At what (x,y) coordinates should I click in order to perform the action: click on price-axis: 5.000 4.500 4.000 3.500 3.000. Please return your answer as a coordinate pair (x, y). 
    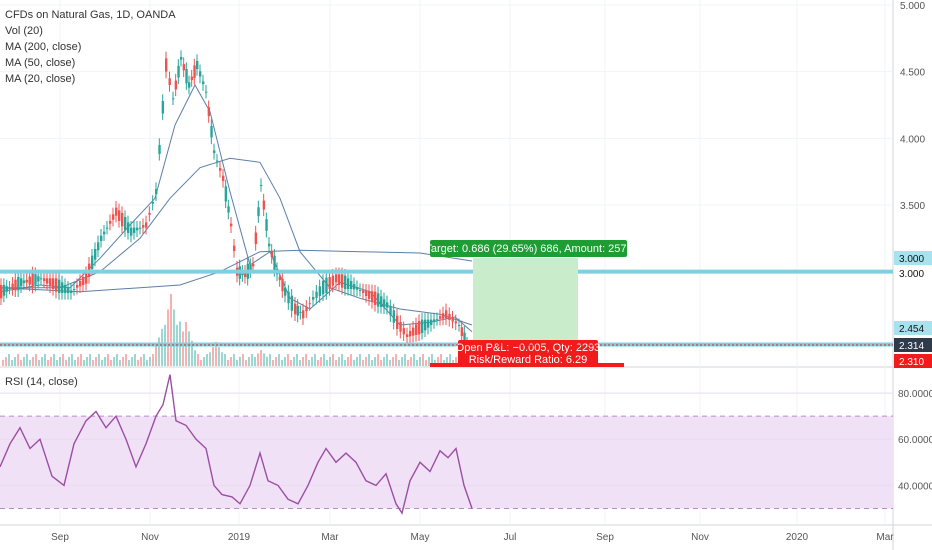
    Looking at the image, I should click on (912, 140).